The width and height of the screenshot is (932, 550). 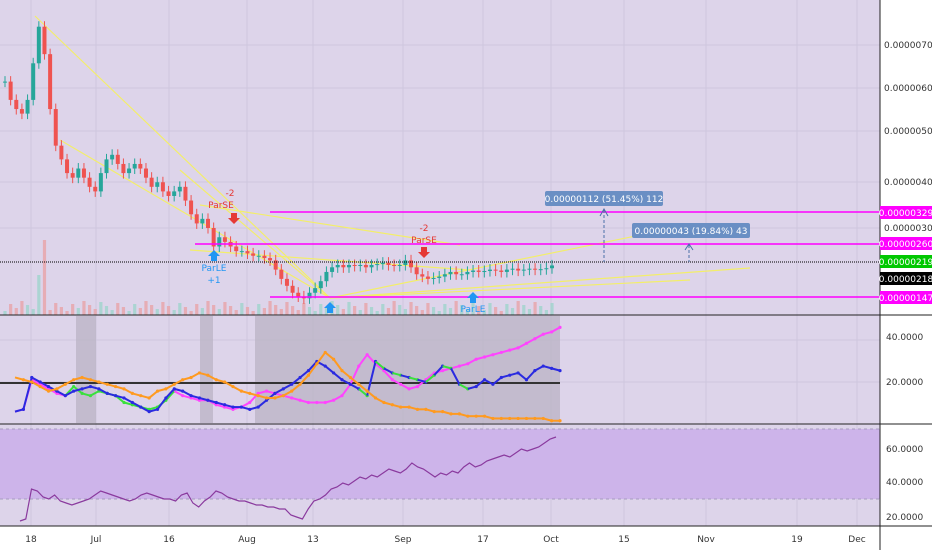 I want to click on measure-label-1: 0.00000112 (51.45%) 112, so click(x=604, y=198).